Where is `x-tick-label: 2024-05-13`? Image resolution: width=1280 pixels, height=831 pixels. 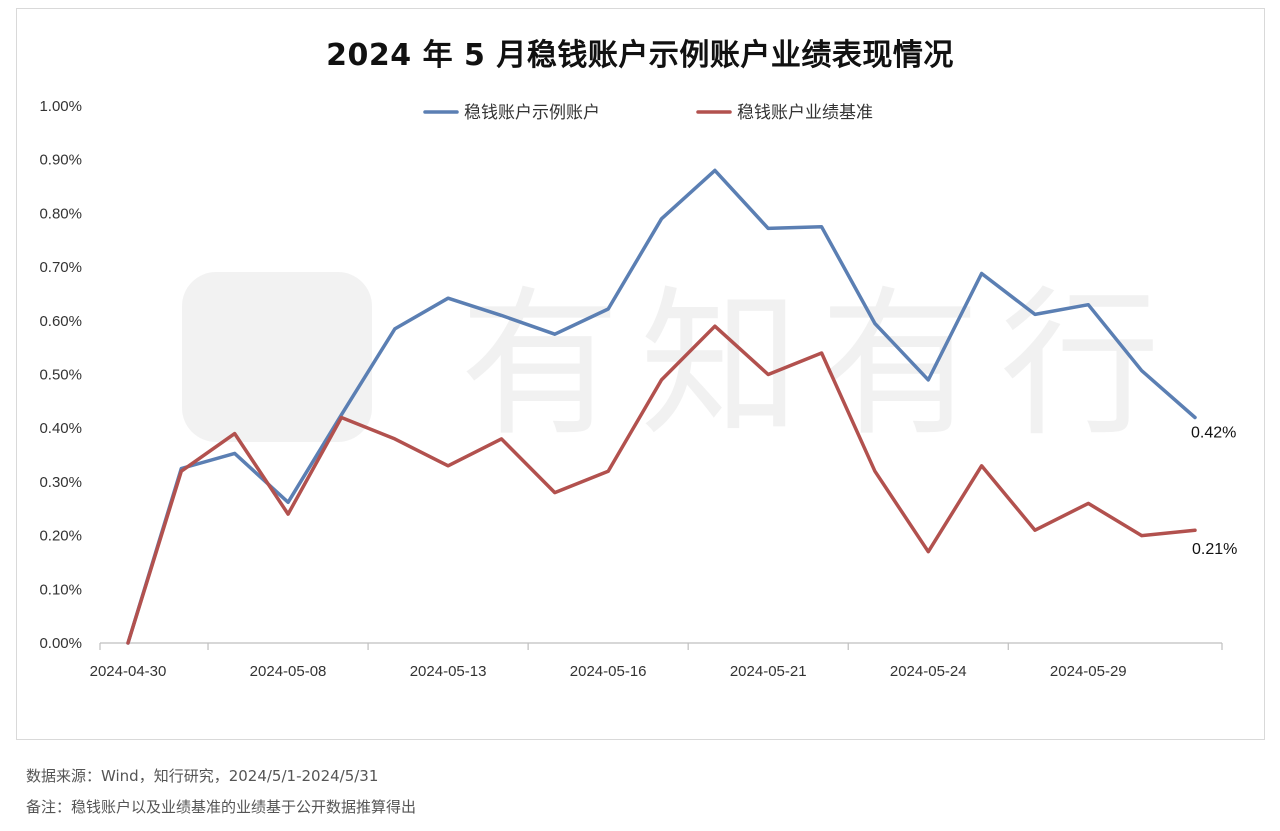 x-tick-label: 2024-05-13 is located at coordinates (448, 671).